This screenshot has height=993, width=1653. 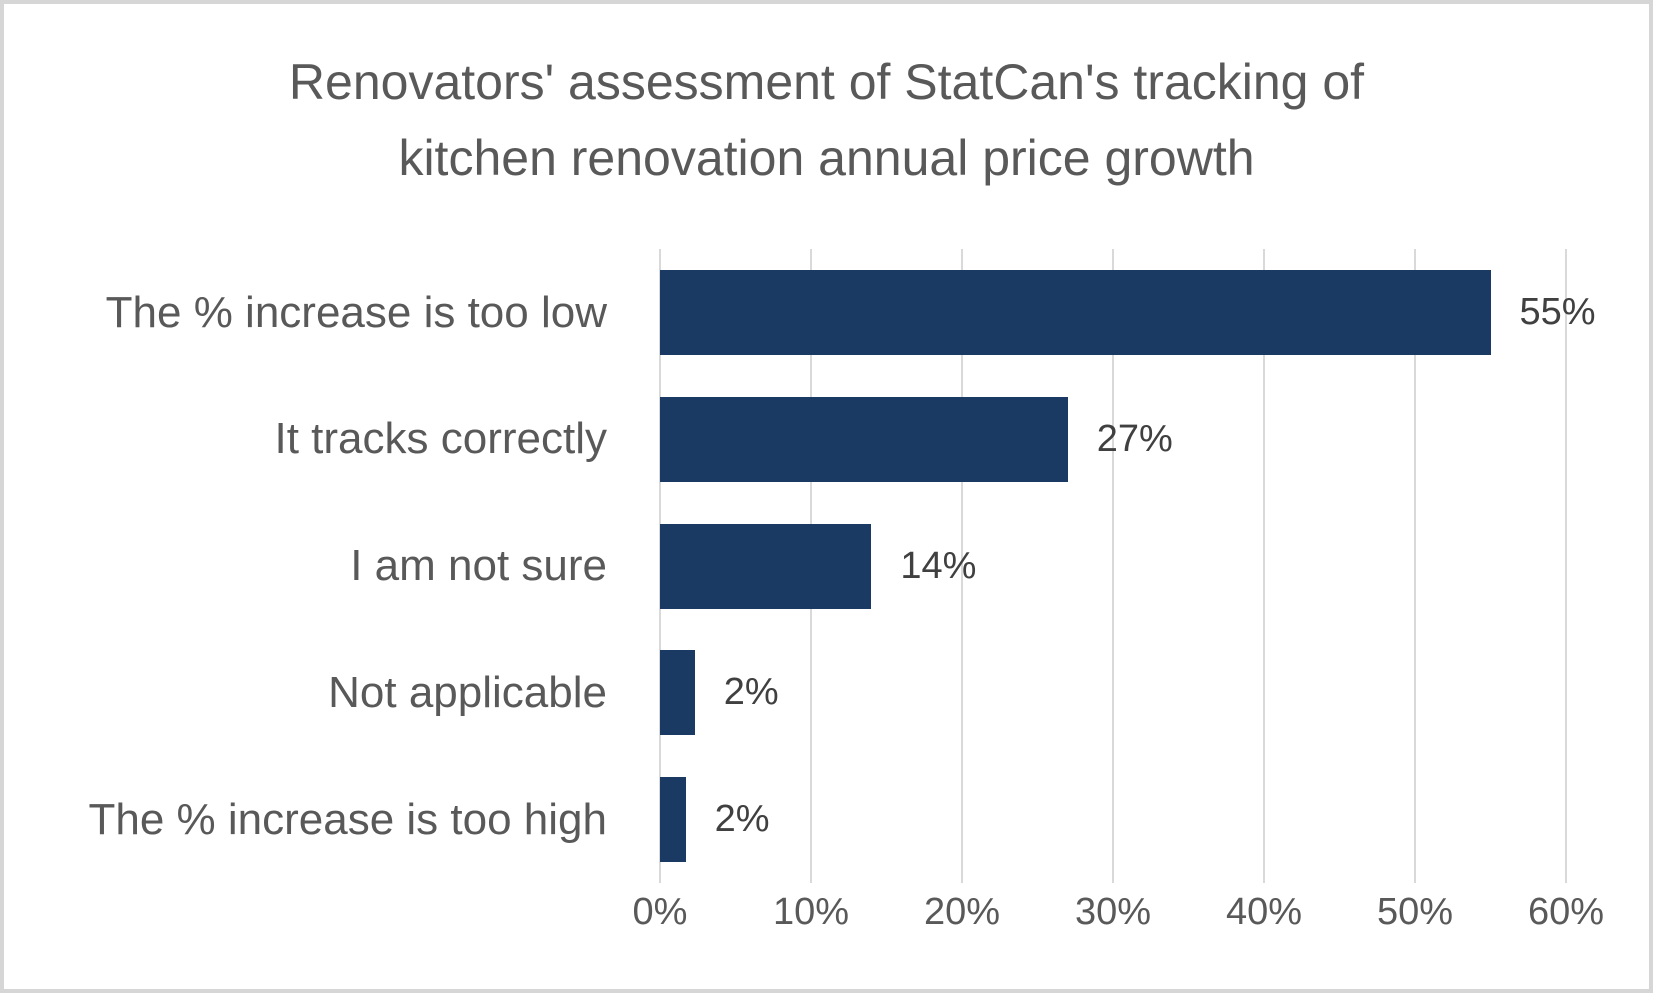 What do you see at coordinates (1264, 912) in the screenshot?
I see `x-tick-label-40%: 40%` at bounding box center [1264, 912].